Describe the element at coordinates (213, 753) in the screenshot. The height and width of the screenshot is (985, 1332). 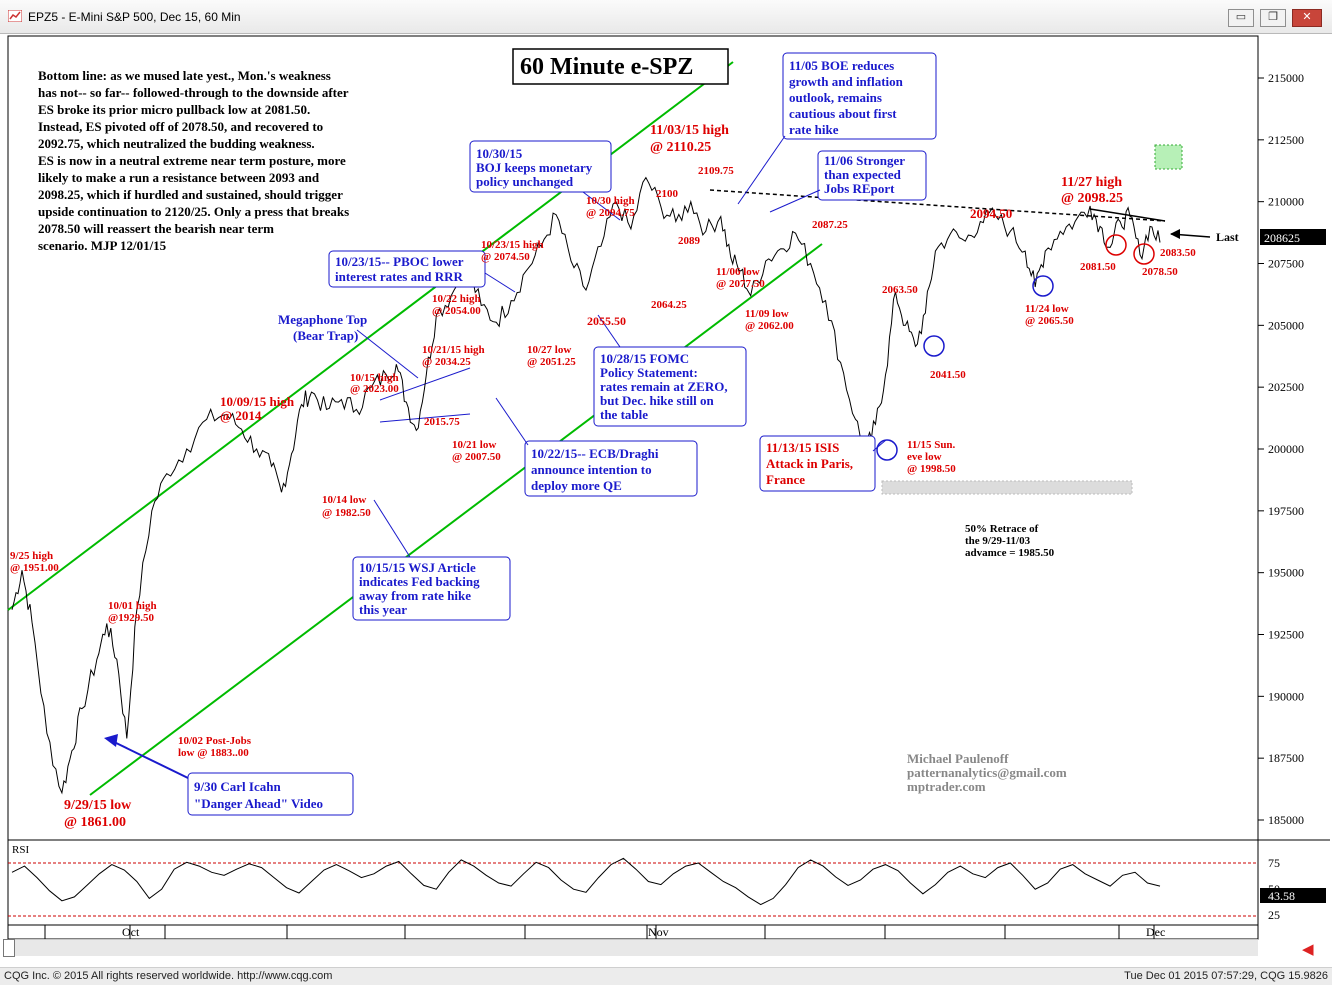
I see `label-1002-value: low @ 1883..00` at that location.